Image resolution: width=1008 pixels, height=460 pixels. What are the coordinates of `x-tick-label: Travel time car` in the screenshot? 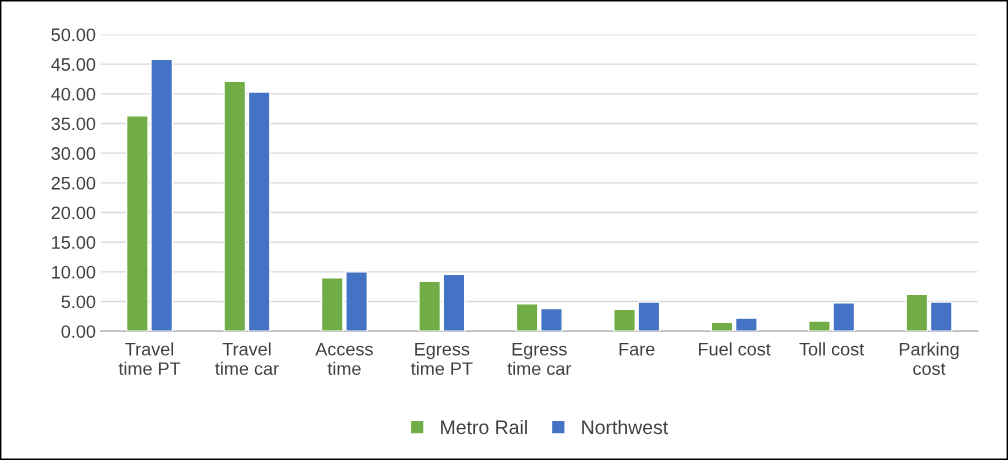 It's located at (247, 359).